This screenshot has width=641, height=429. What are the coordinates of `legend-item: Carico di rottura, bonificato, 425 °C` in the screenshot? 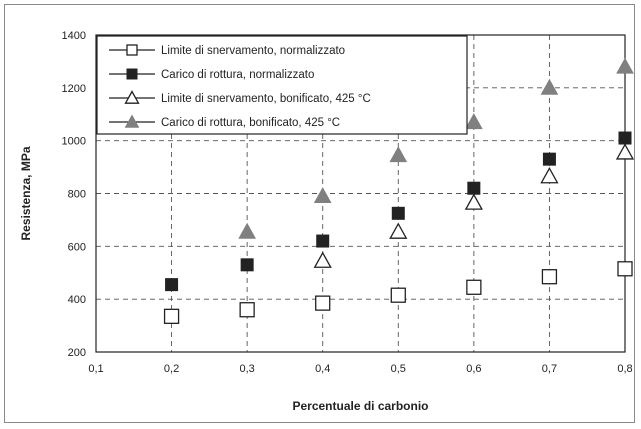 It's located at (224, 121).